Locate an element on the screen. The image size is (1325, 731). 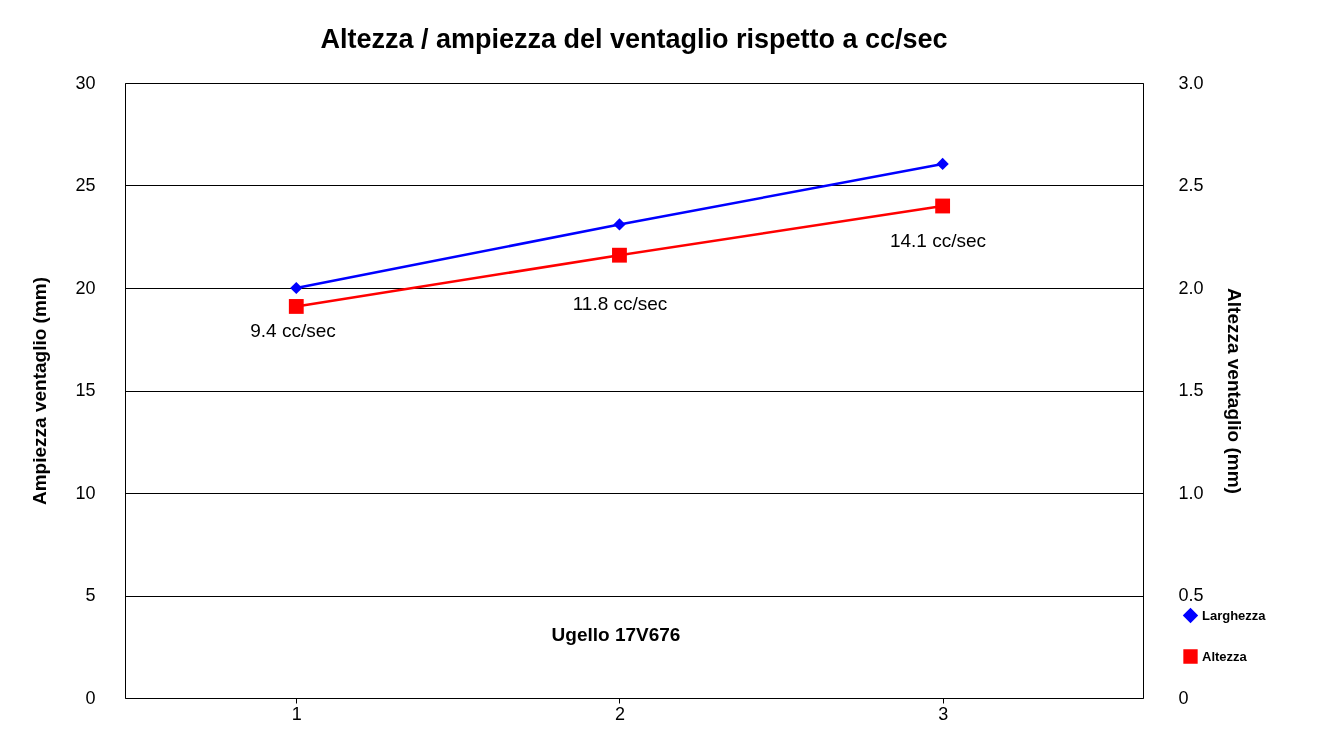
y-tick-label: 5 is located at coordinates (90, 595).